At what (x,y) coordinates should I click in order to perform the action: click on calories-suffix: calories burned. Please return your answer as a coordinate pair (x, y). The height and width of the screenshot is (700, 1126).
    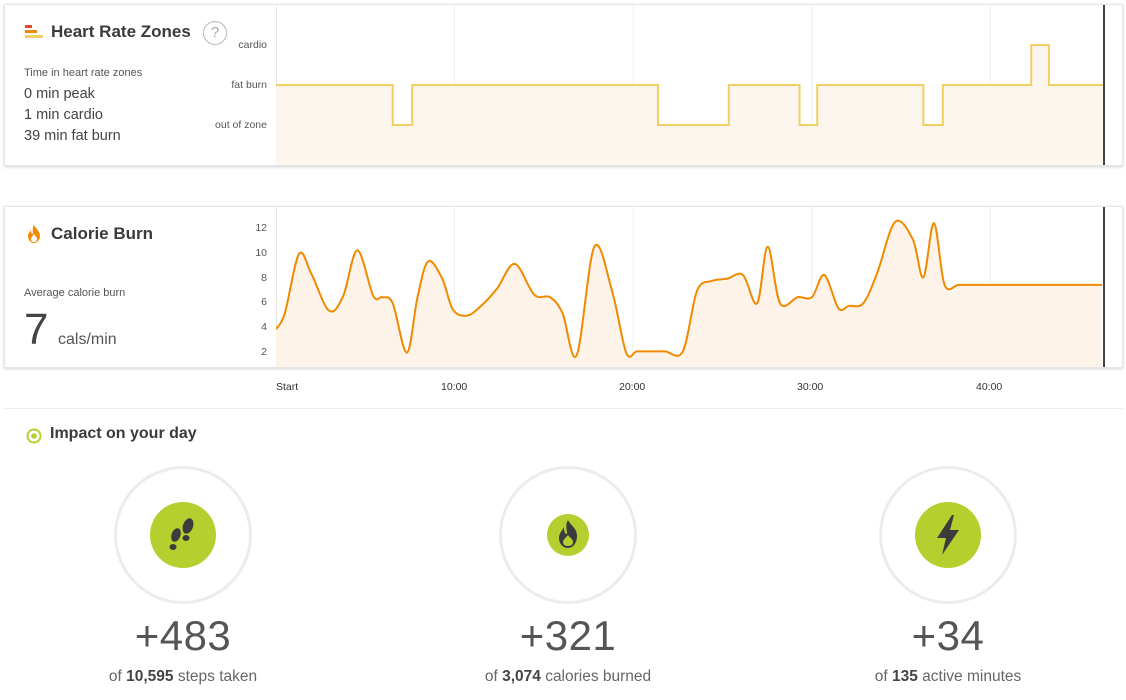
    Looking at the image, I should click on (598, 676).